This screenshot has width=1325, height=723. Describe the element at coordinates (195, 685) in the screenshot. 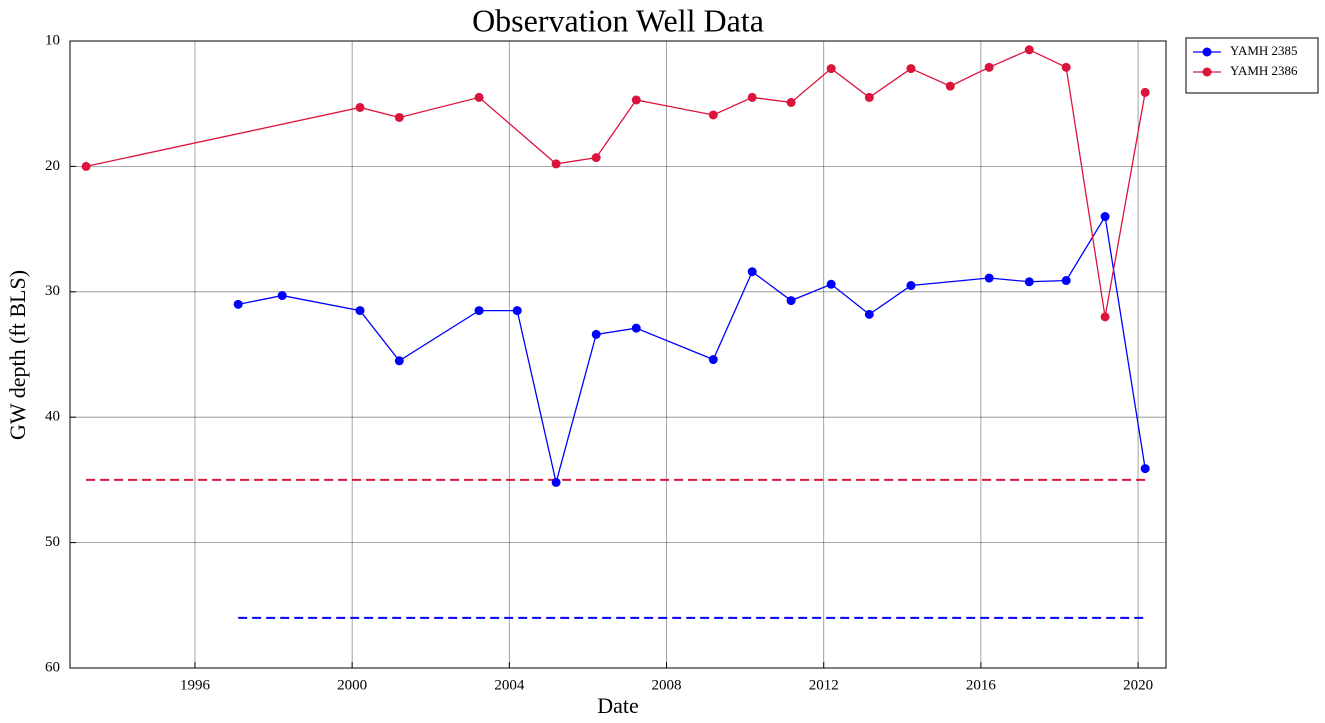

I see `x-tick-label: 1996` at that location.